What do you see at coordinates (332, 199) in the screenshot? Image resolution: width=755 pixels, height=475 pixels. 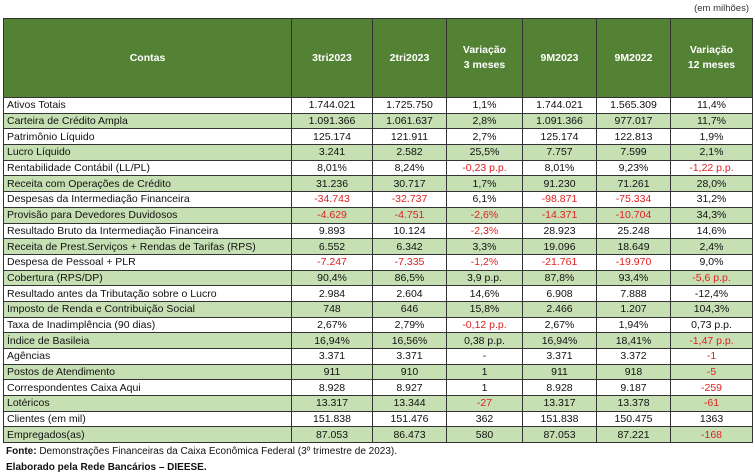 I see `table-cell: -34.743` at bounding box center [332, 199].